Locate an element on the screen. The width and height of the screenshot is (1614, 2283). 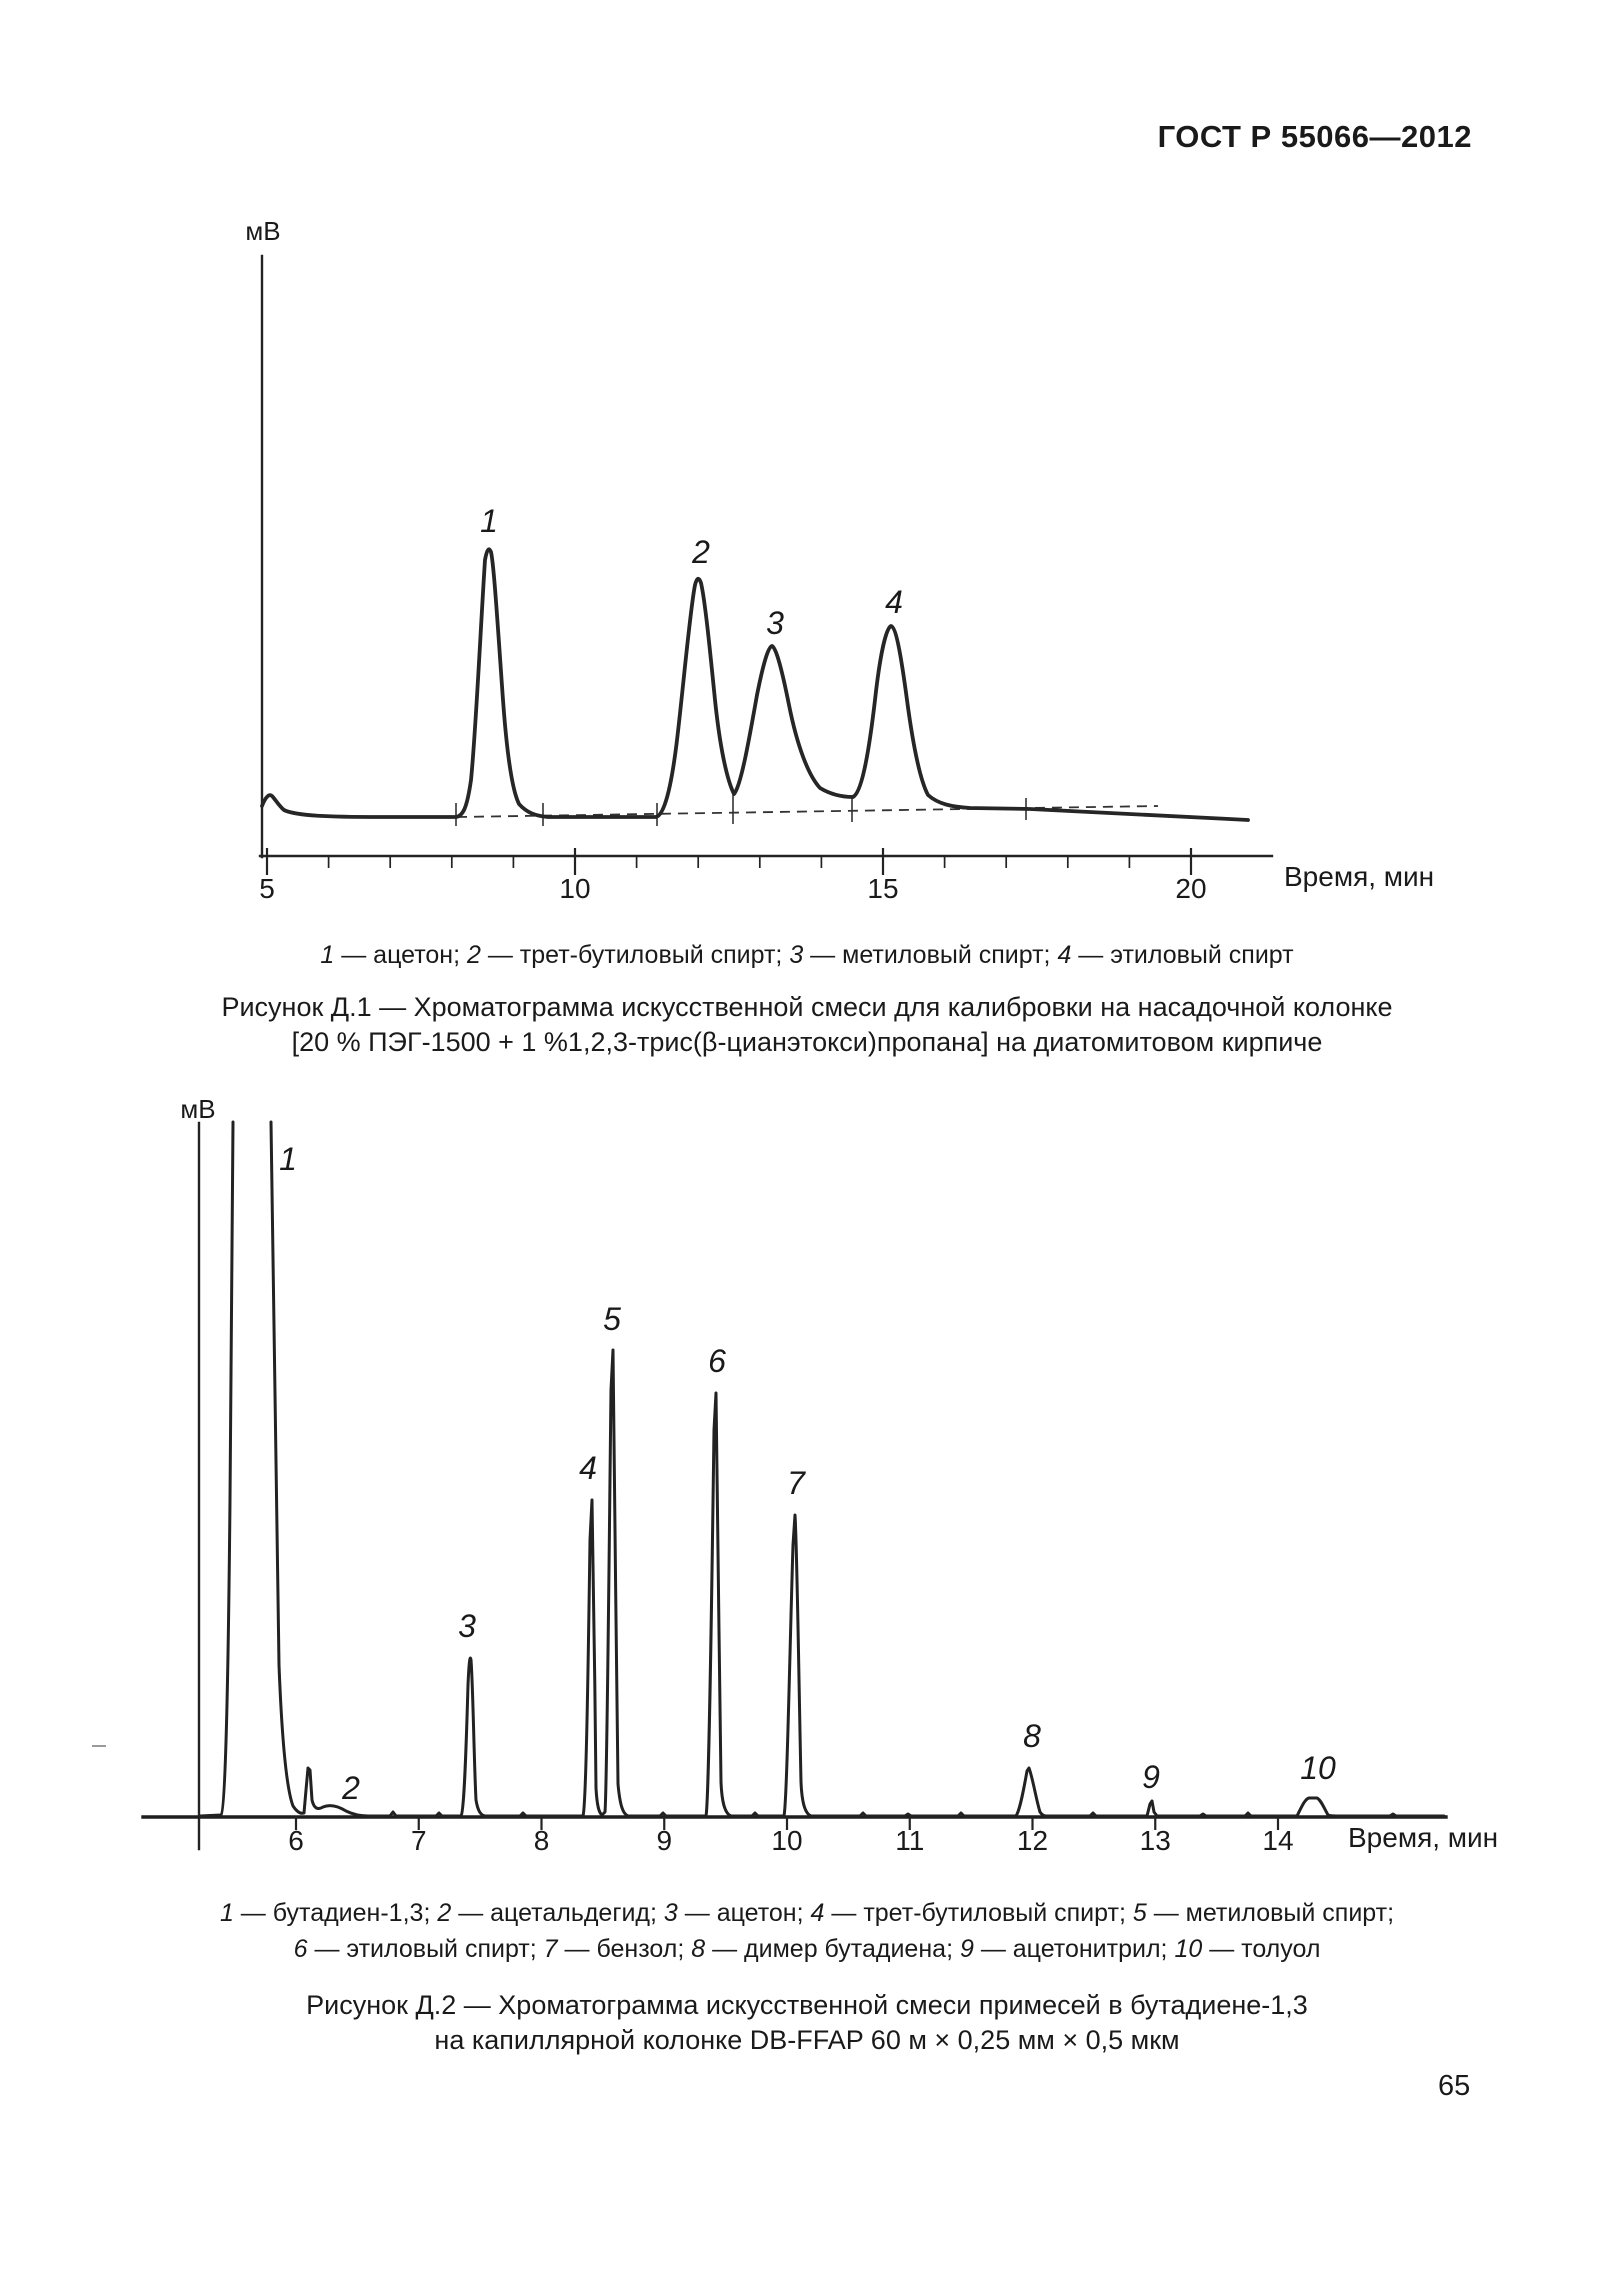
legend-item: 1 — ацетон is located at coordinates (387, 955).